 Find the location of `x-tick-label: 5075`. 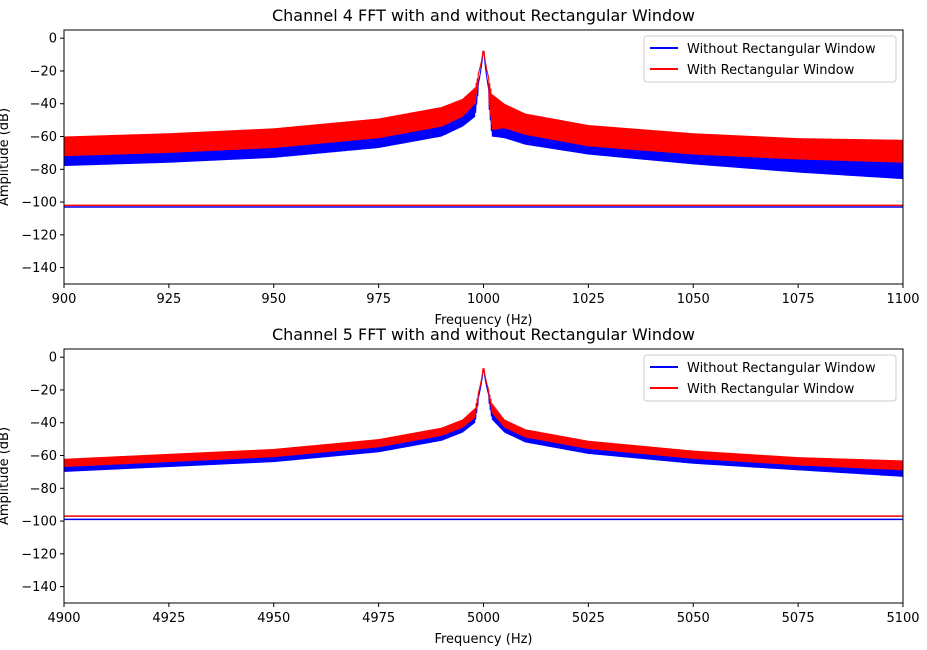

x-tick-label: 5075 is located at coordinates (798, 618).